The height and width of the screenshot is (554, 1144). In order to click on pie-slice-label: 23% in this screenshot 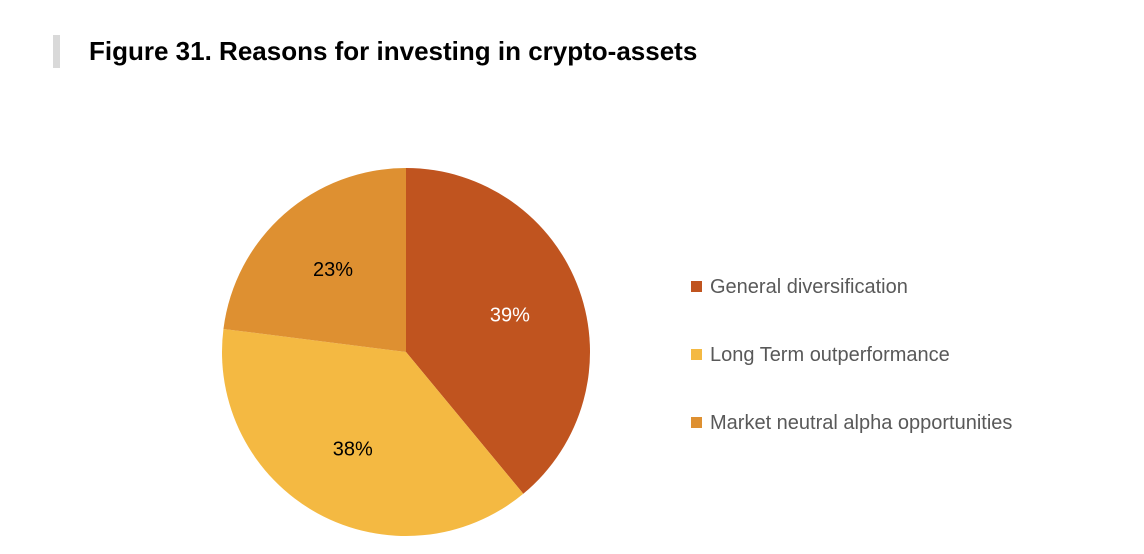, I will do `click(333, 270)`.